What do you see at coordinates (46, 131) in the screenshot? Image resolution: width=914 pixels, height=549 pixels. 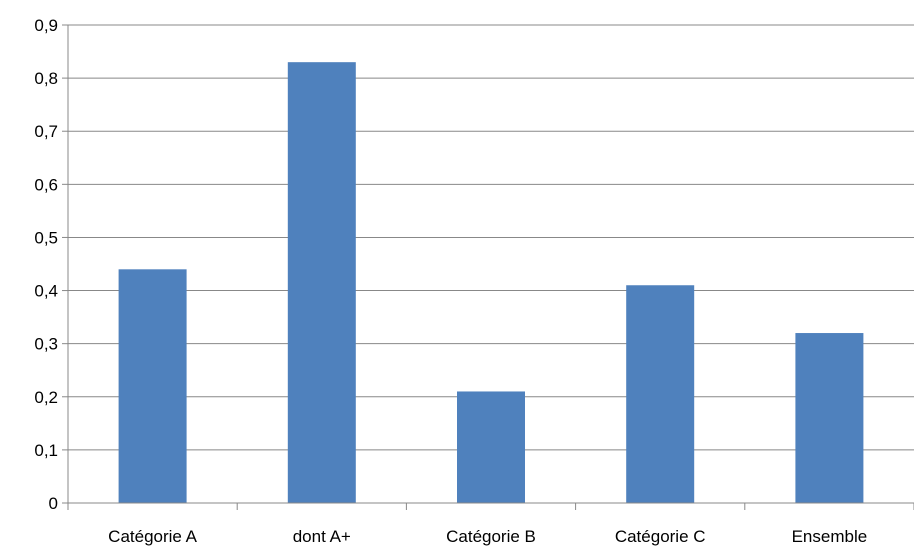 I see `y-tick-label: 0,7` at bounding box center [46, 131].